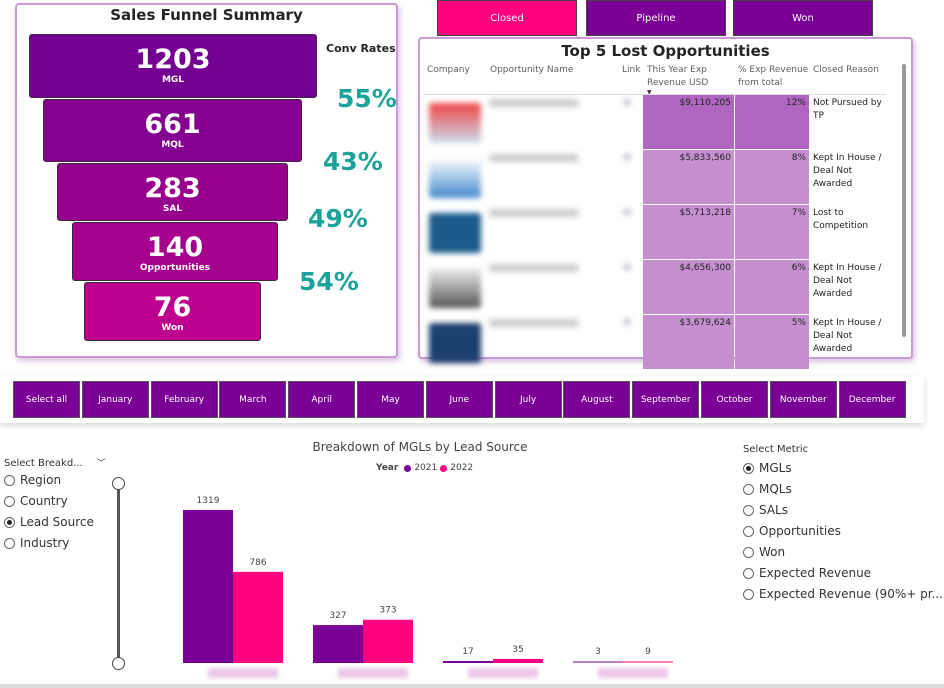 This screenshot has width=944, height=688. Describe the element at coordinates (846, 70) in the screenshot. I see `col-closed-reason: Closed Reason` at that location.